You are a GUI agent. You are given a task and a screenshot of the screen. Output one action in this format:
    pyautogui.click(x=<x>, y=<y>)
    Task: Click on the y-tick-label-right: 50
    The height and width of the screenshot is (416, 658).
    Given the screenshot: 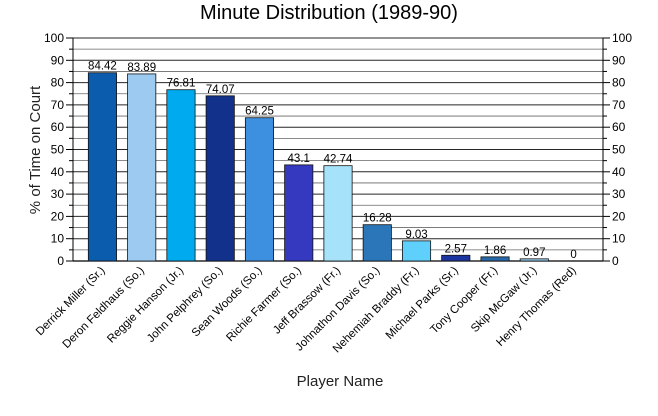 What is the action you would take?
    pyautogui.click(x=619, y=150)
    